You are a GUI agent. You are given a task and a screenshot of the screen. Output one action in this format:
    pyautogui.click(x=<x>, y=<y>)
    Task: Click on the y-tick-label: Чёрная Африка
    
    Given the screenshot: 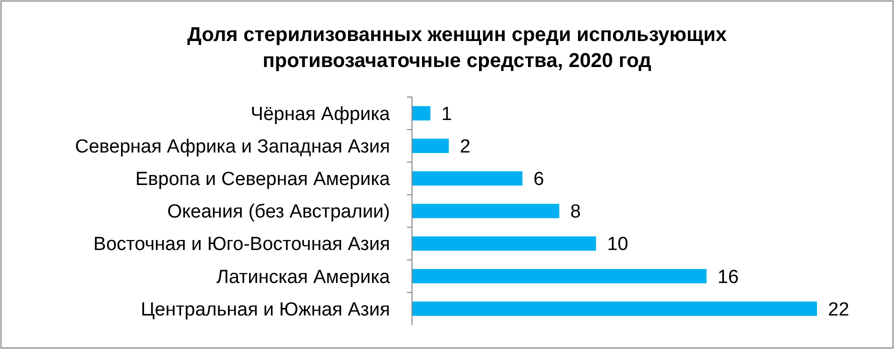 What is the action you would take?
    pyautogui.click(x=320, y=114)
    